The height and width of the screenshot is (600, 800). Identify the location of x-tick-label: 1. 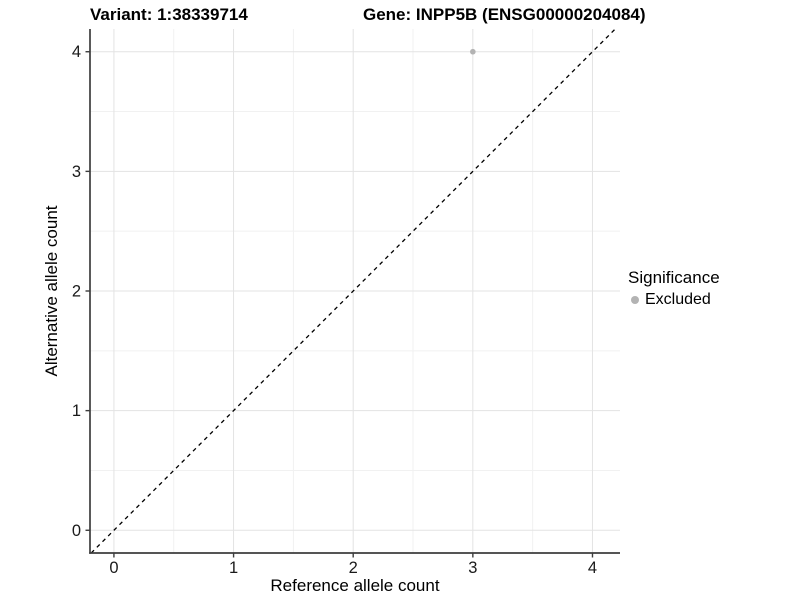
(233, 568).